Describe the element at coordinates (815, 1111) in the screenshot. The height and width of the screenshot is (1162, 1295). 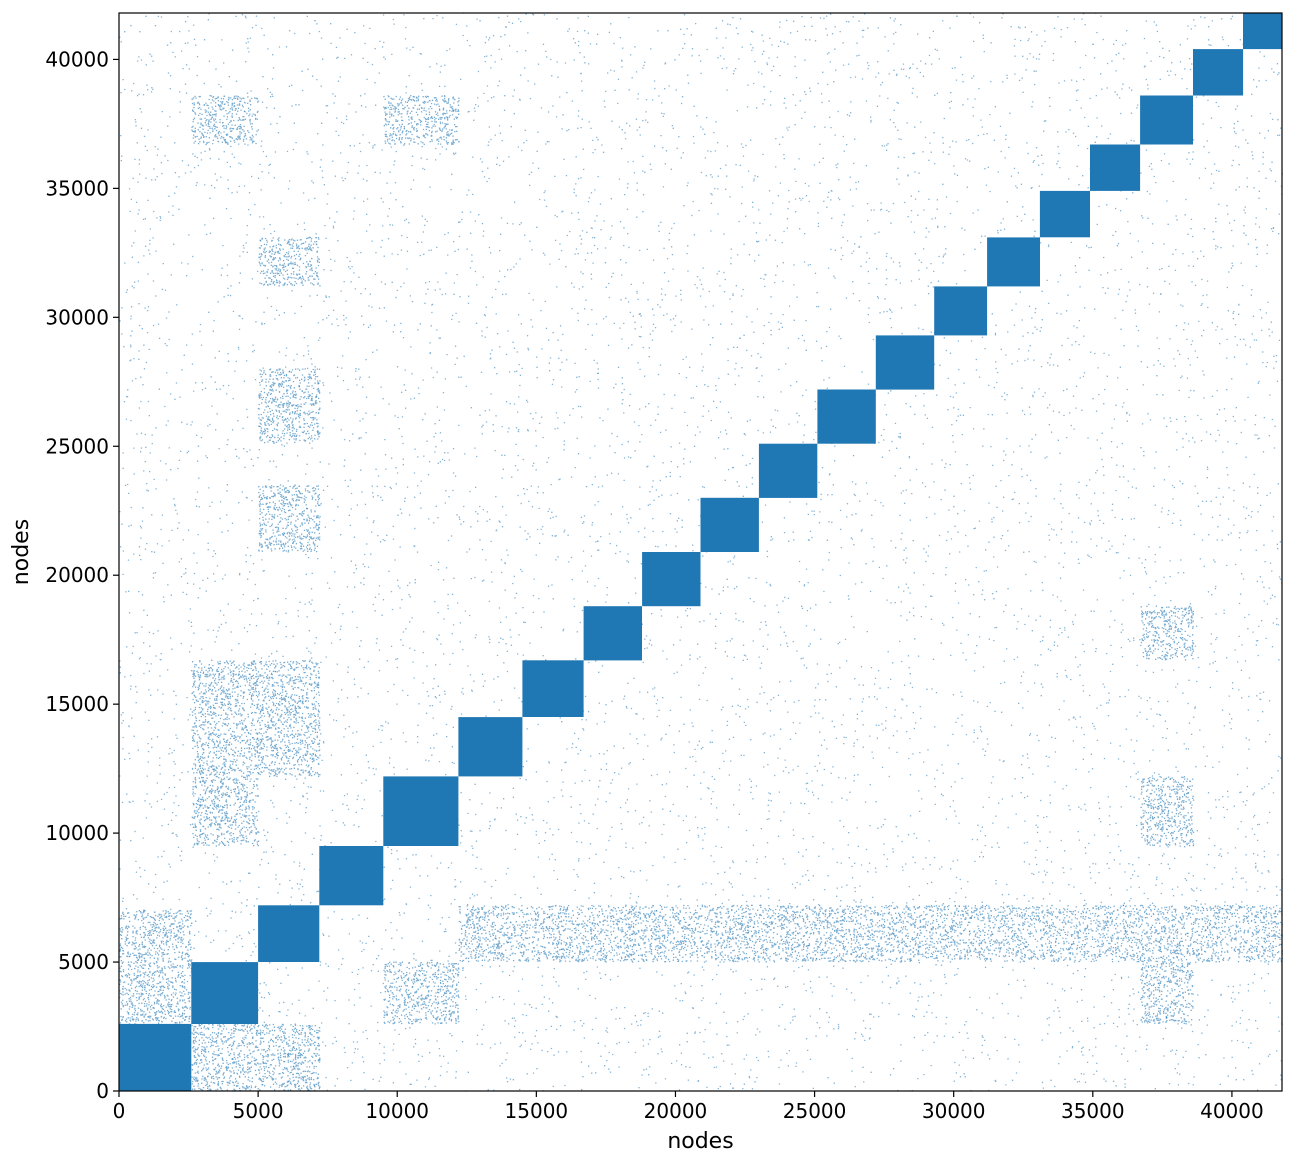
I see `x-tick-label: 25000` at that location.